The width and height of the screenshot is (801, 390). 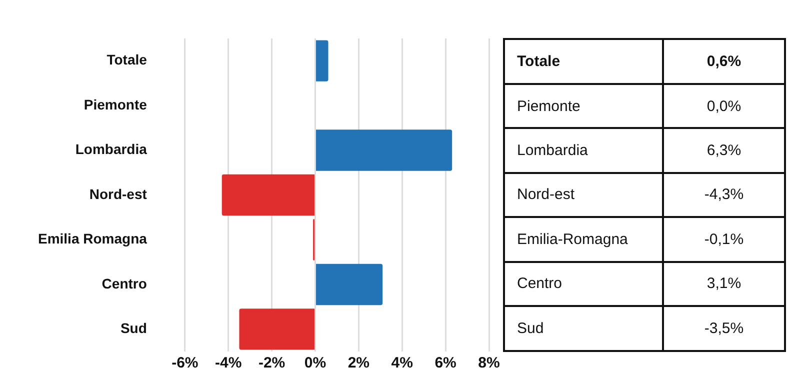 I want to click on x-tick-label: 0%, so click(x=315, y=363).